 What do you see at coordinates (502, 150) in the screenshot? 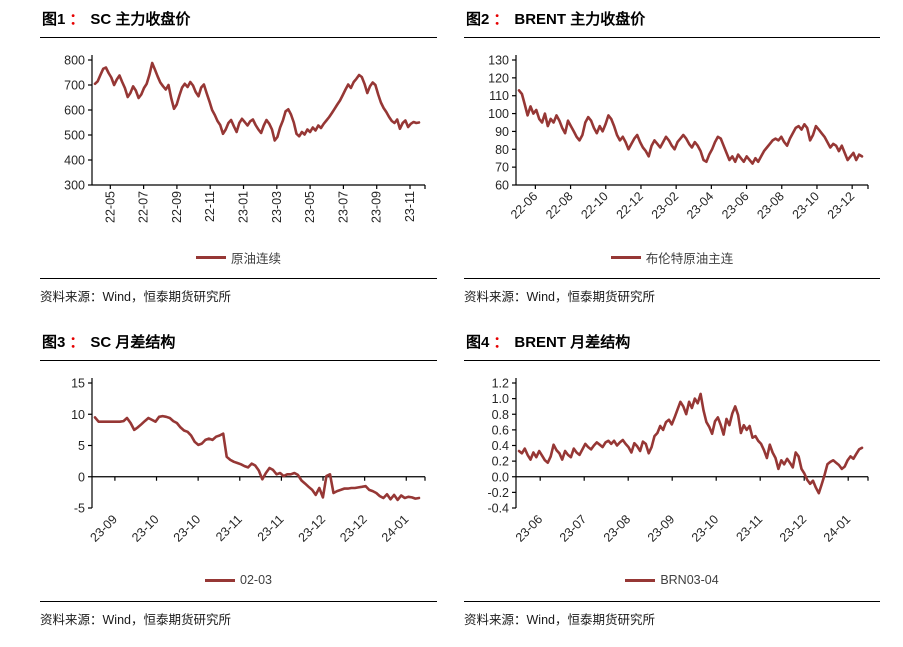
I see `svg-text: 80` at bounding box center [502, 150].